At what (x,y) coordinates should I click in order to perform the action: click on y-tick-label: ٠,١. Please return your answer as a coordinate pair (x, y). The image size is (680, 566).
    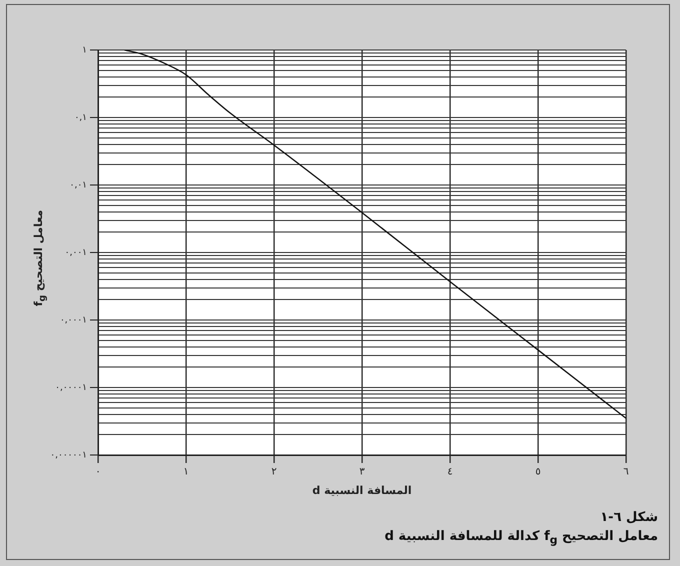
    Looking at the image, I should click on (80, 117).